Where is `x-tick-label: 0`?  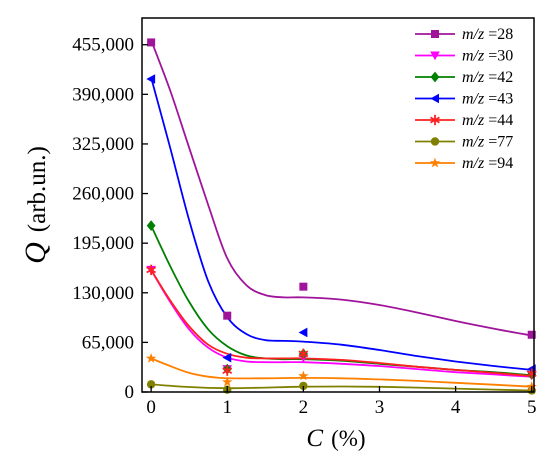 x-tick-label: 0 is located at coordinates (151, 407).